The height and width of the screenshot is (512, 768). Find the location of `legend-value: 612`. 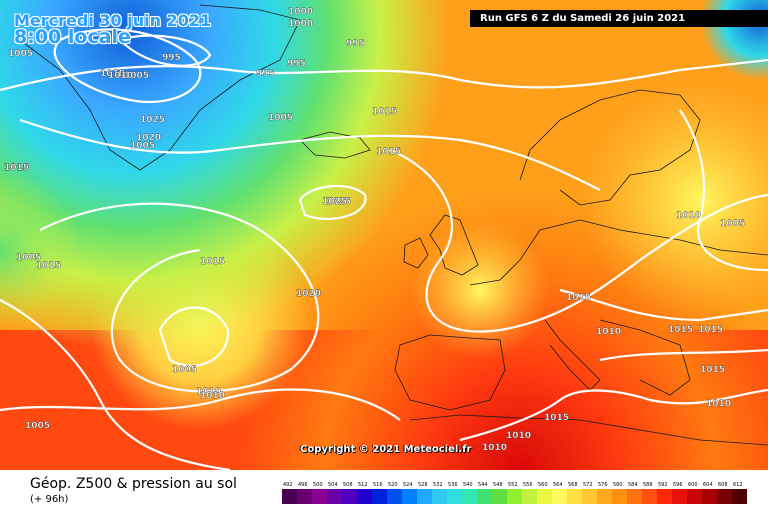

legend-value: 612 is located at coordinates (738, 485).